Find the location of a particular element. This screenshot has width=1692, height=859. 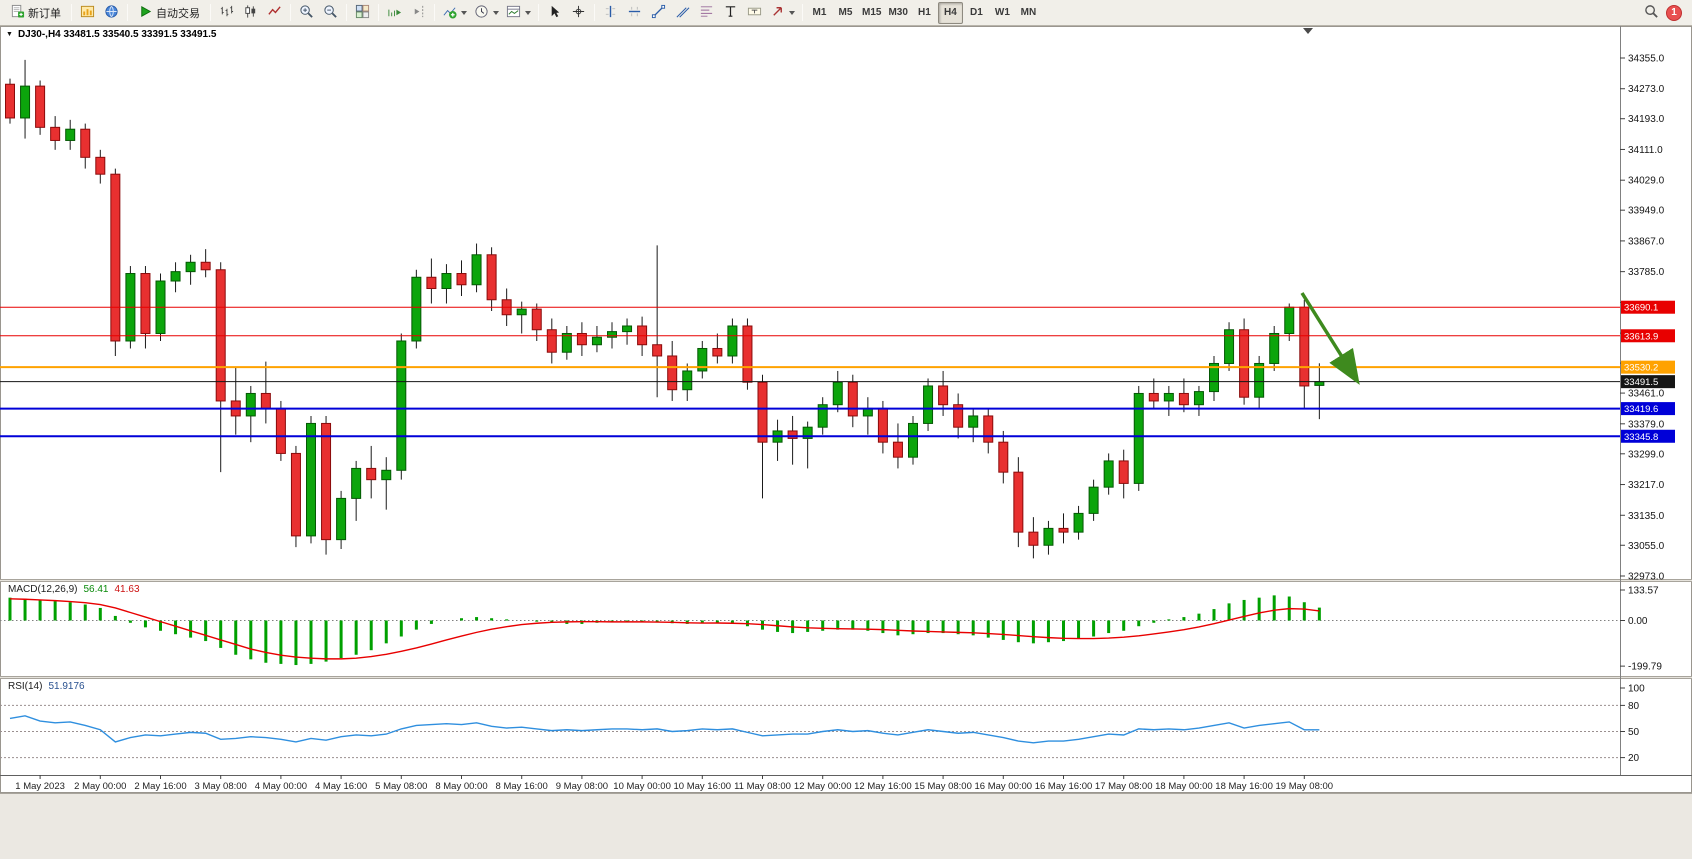

svg-text: 133.57 is located at coordinates (1643, 590).